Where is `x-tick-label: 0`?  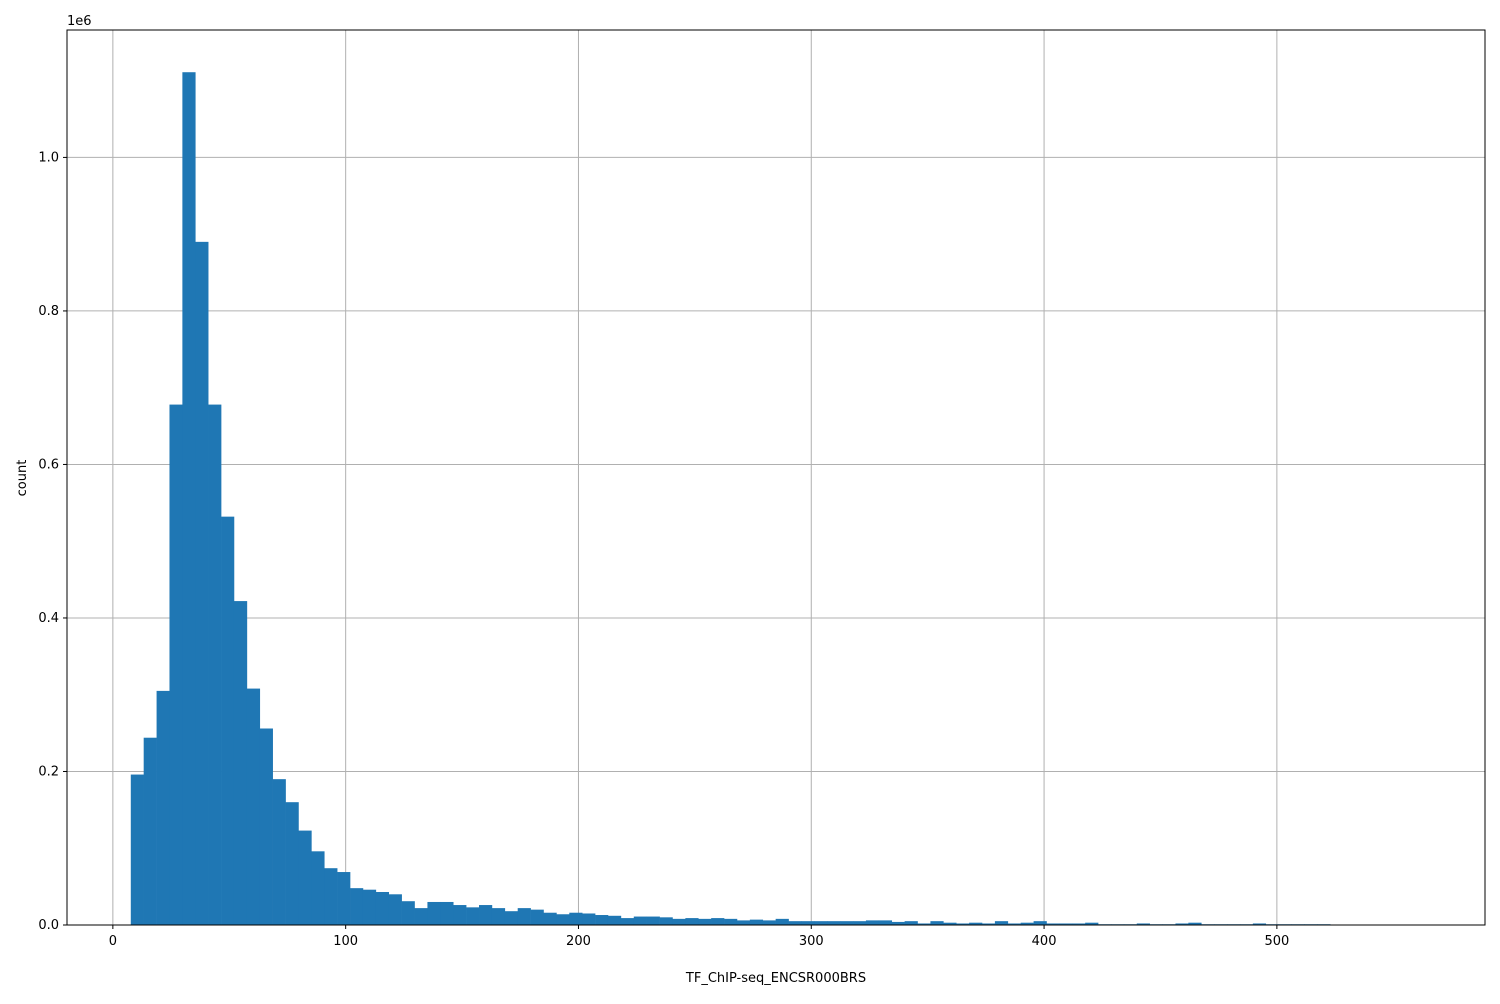
x-tick-label: 0 is located at coordinates (113, 941).